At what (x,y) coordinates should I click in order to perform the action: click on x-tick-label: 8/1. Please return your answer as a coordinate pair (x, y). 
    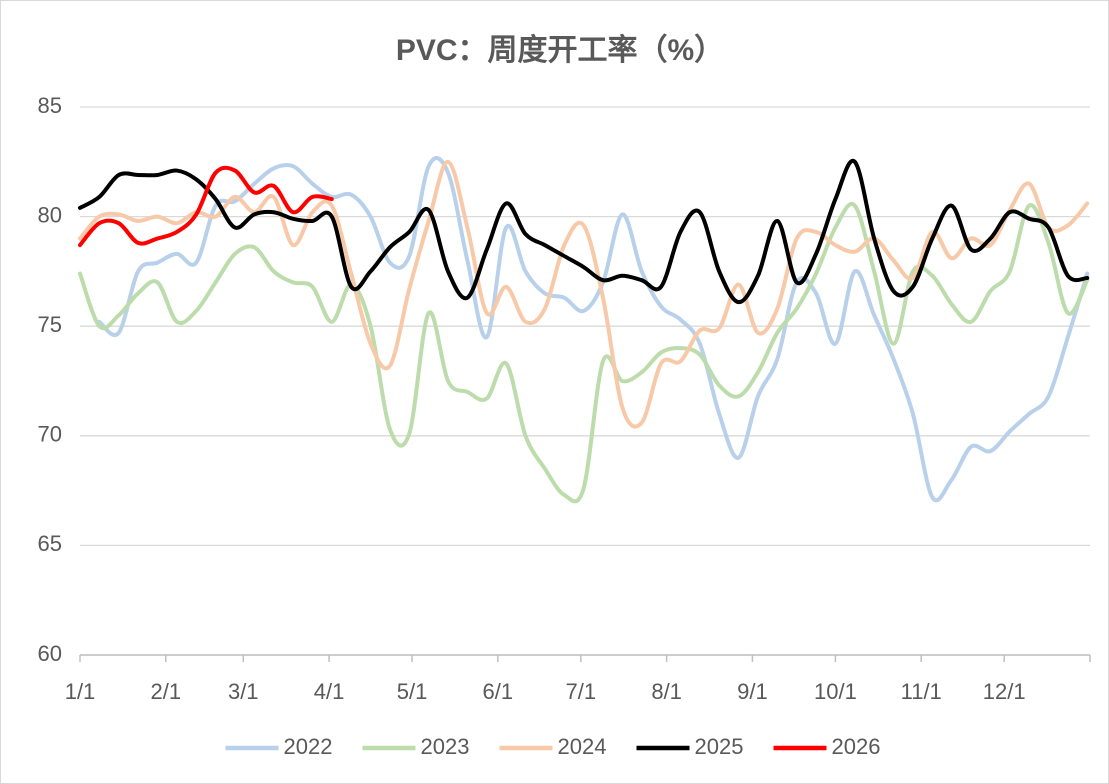
    Looking at the image, I should click on (666, 691).